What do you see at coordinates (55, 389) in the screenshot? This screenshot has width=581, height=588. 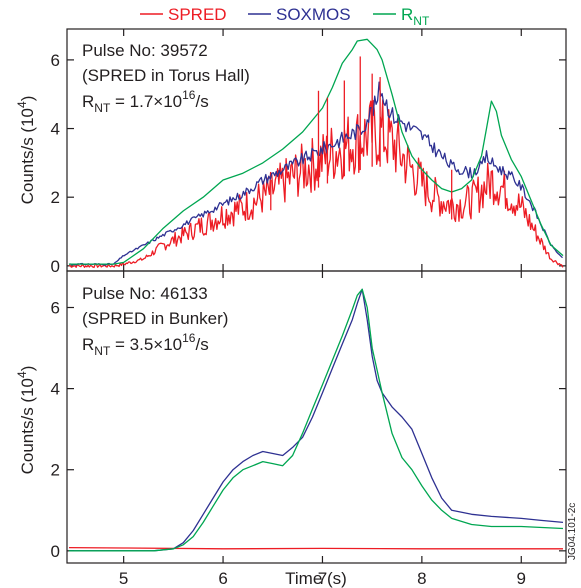 I see `bottom-y-tick-label: 4` at bounding box center [55, 389].